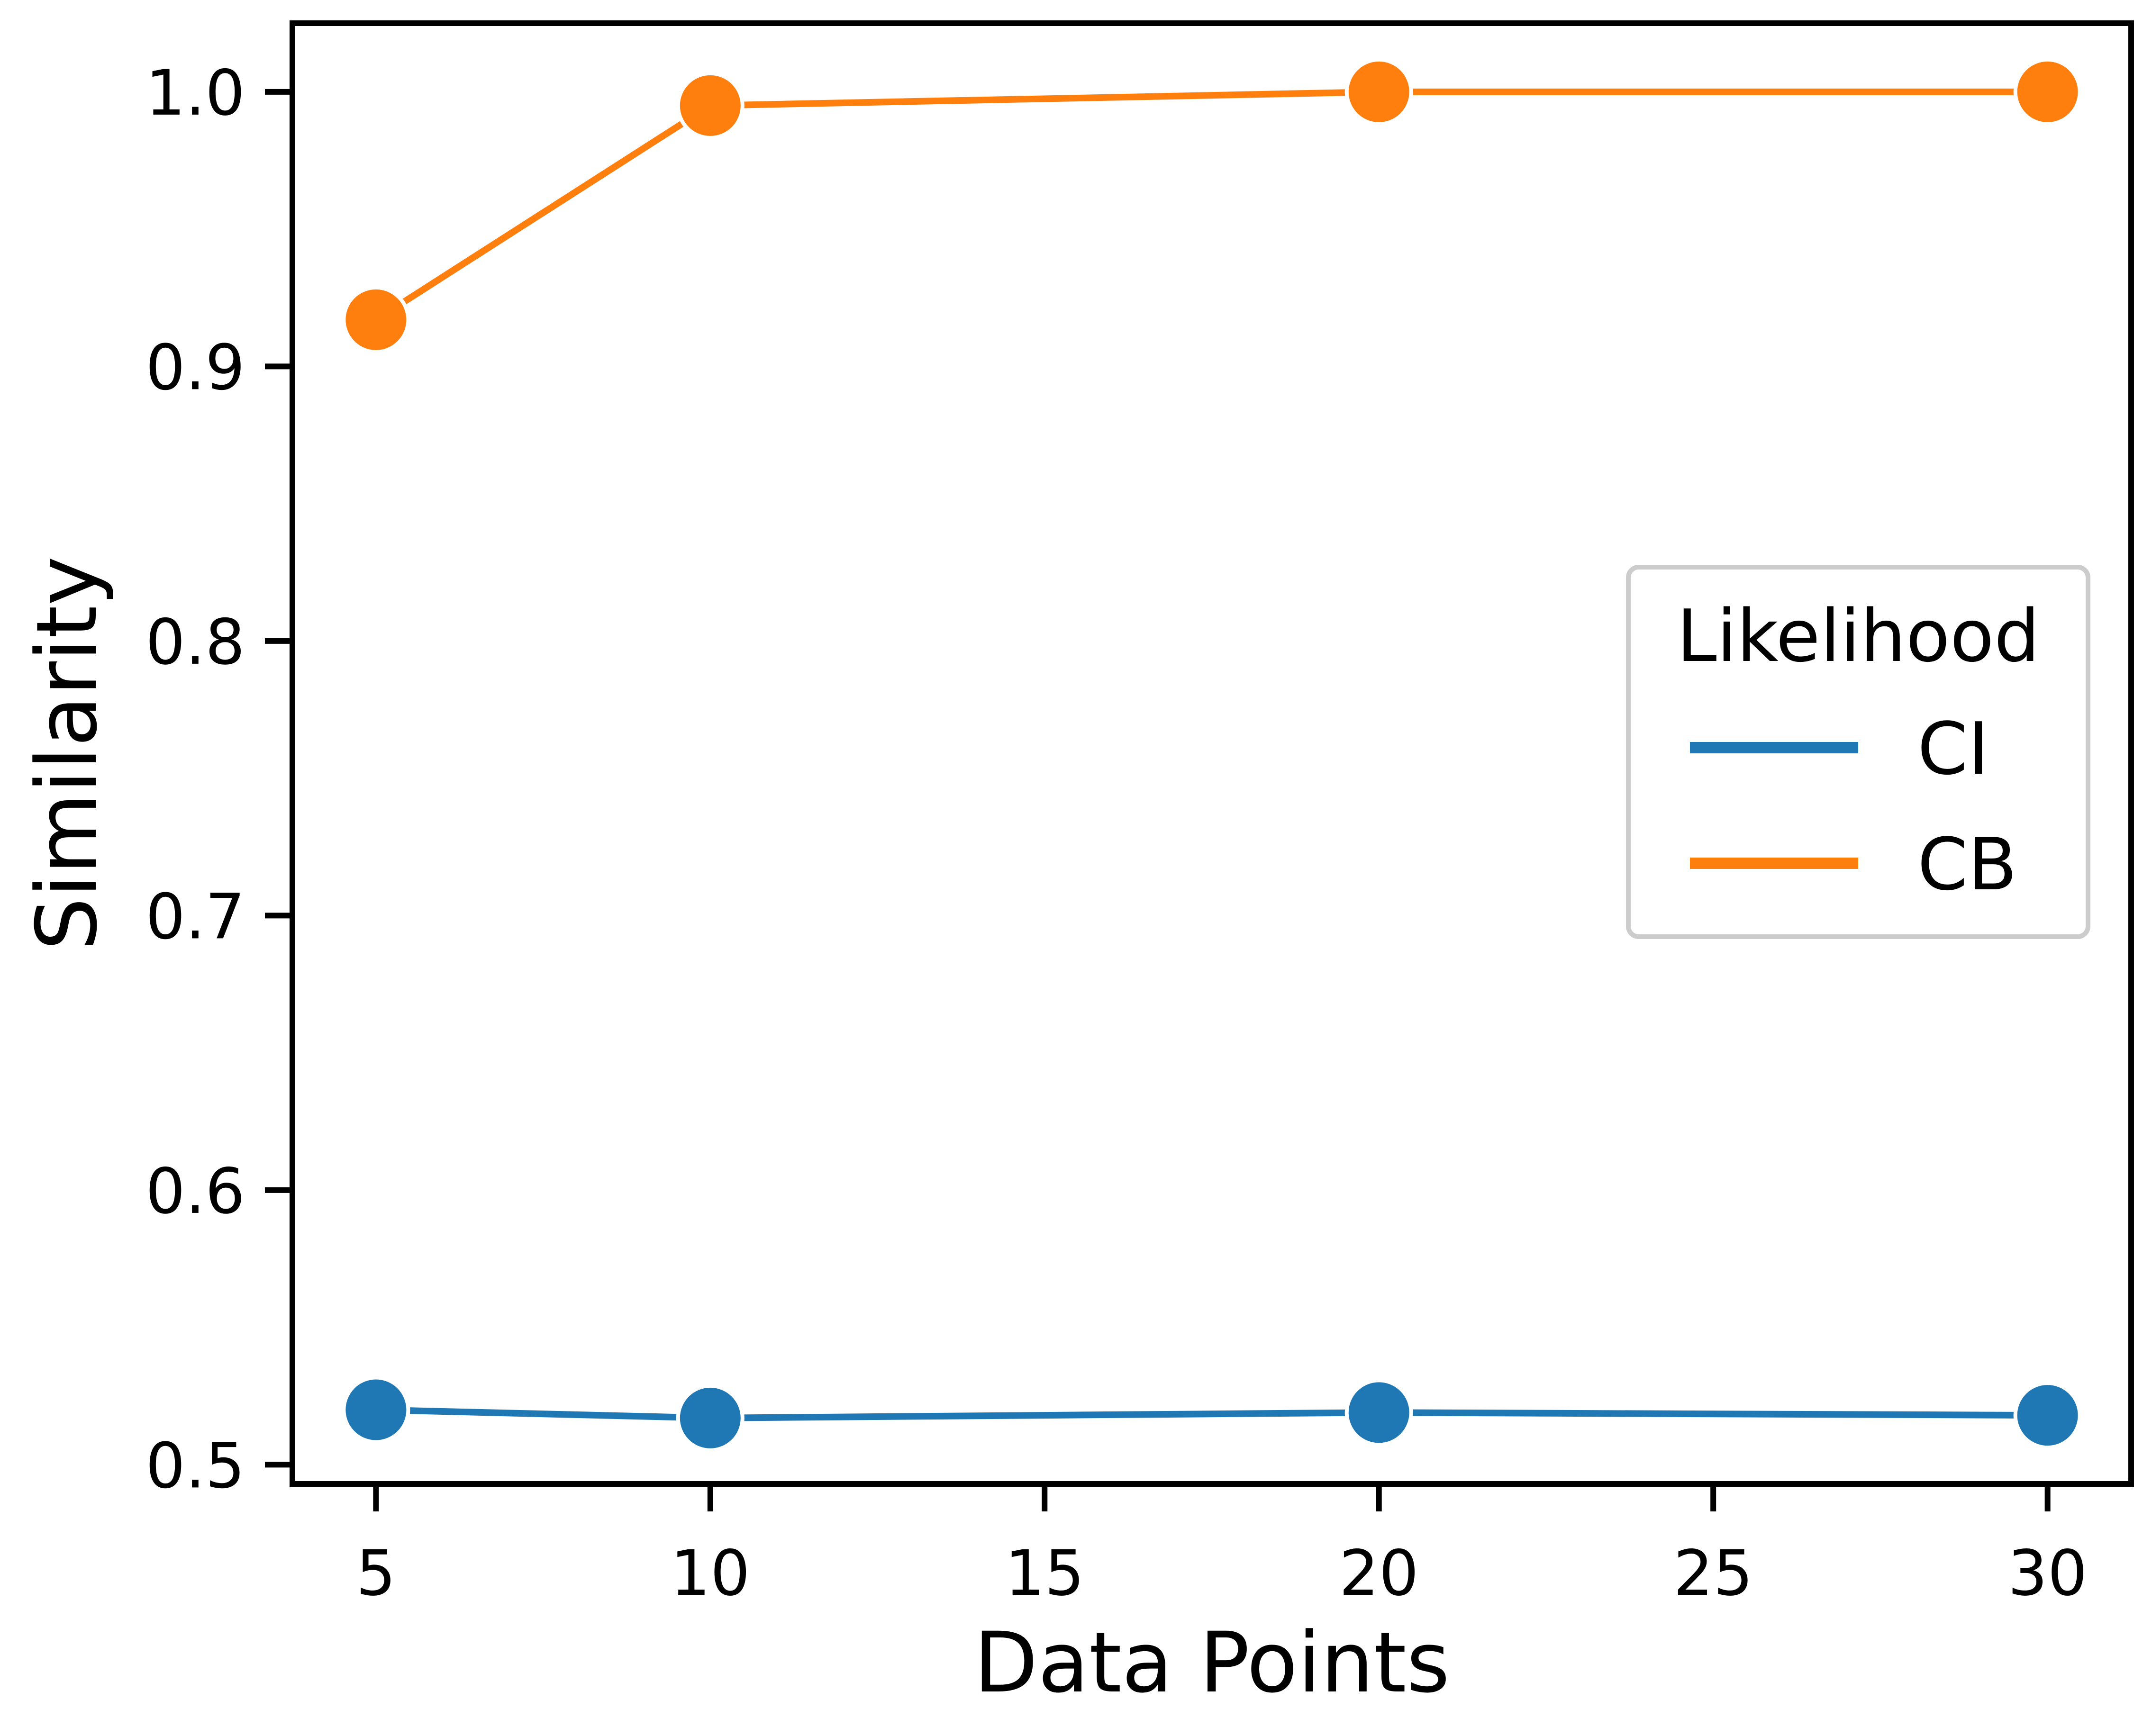  I want to click on legend-label-cb: CB, so click(1967, 864).